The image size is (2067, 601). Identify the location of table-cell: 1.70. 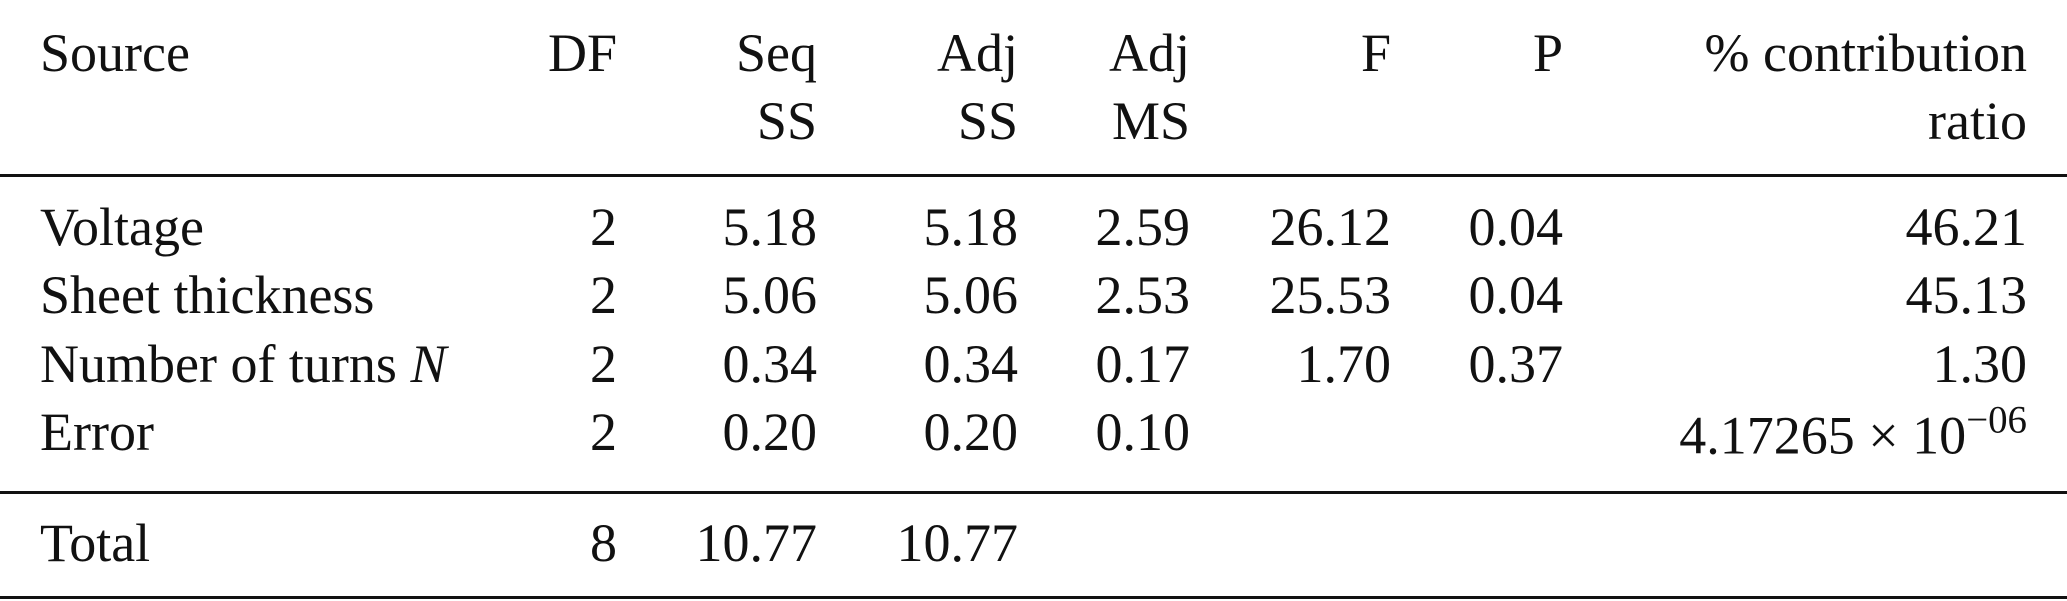
(1344, 364).